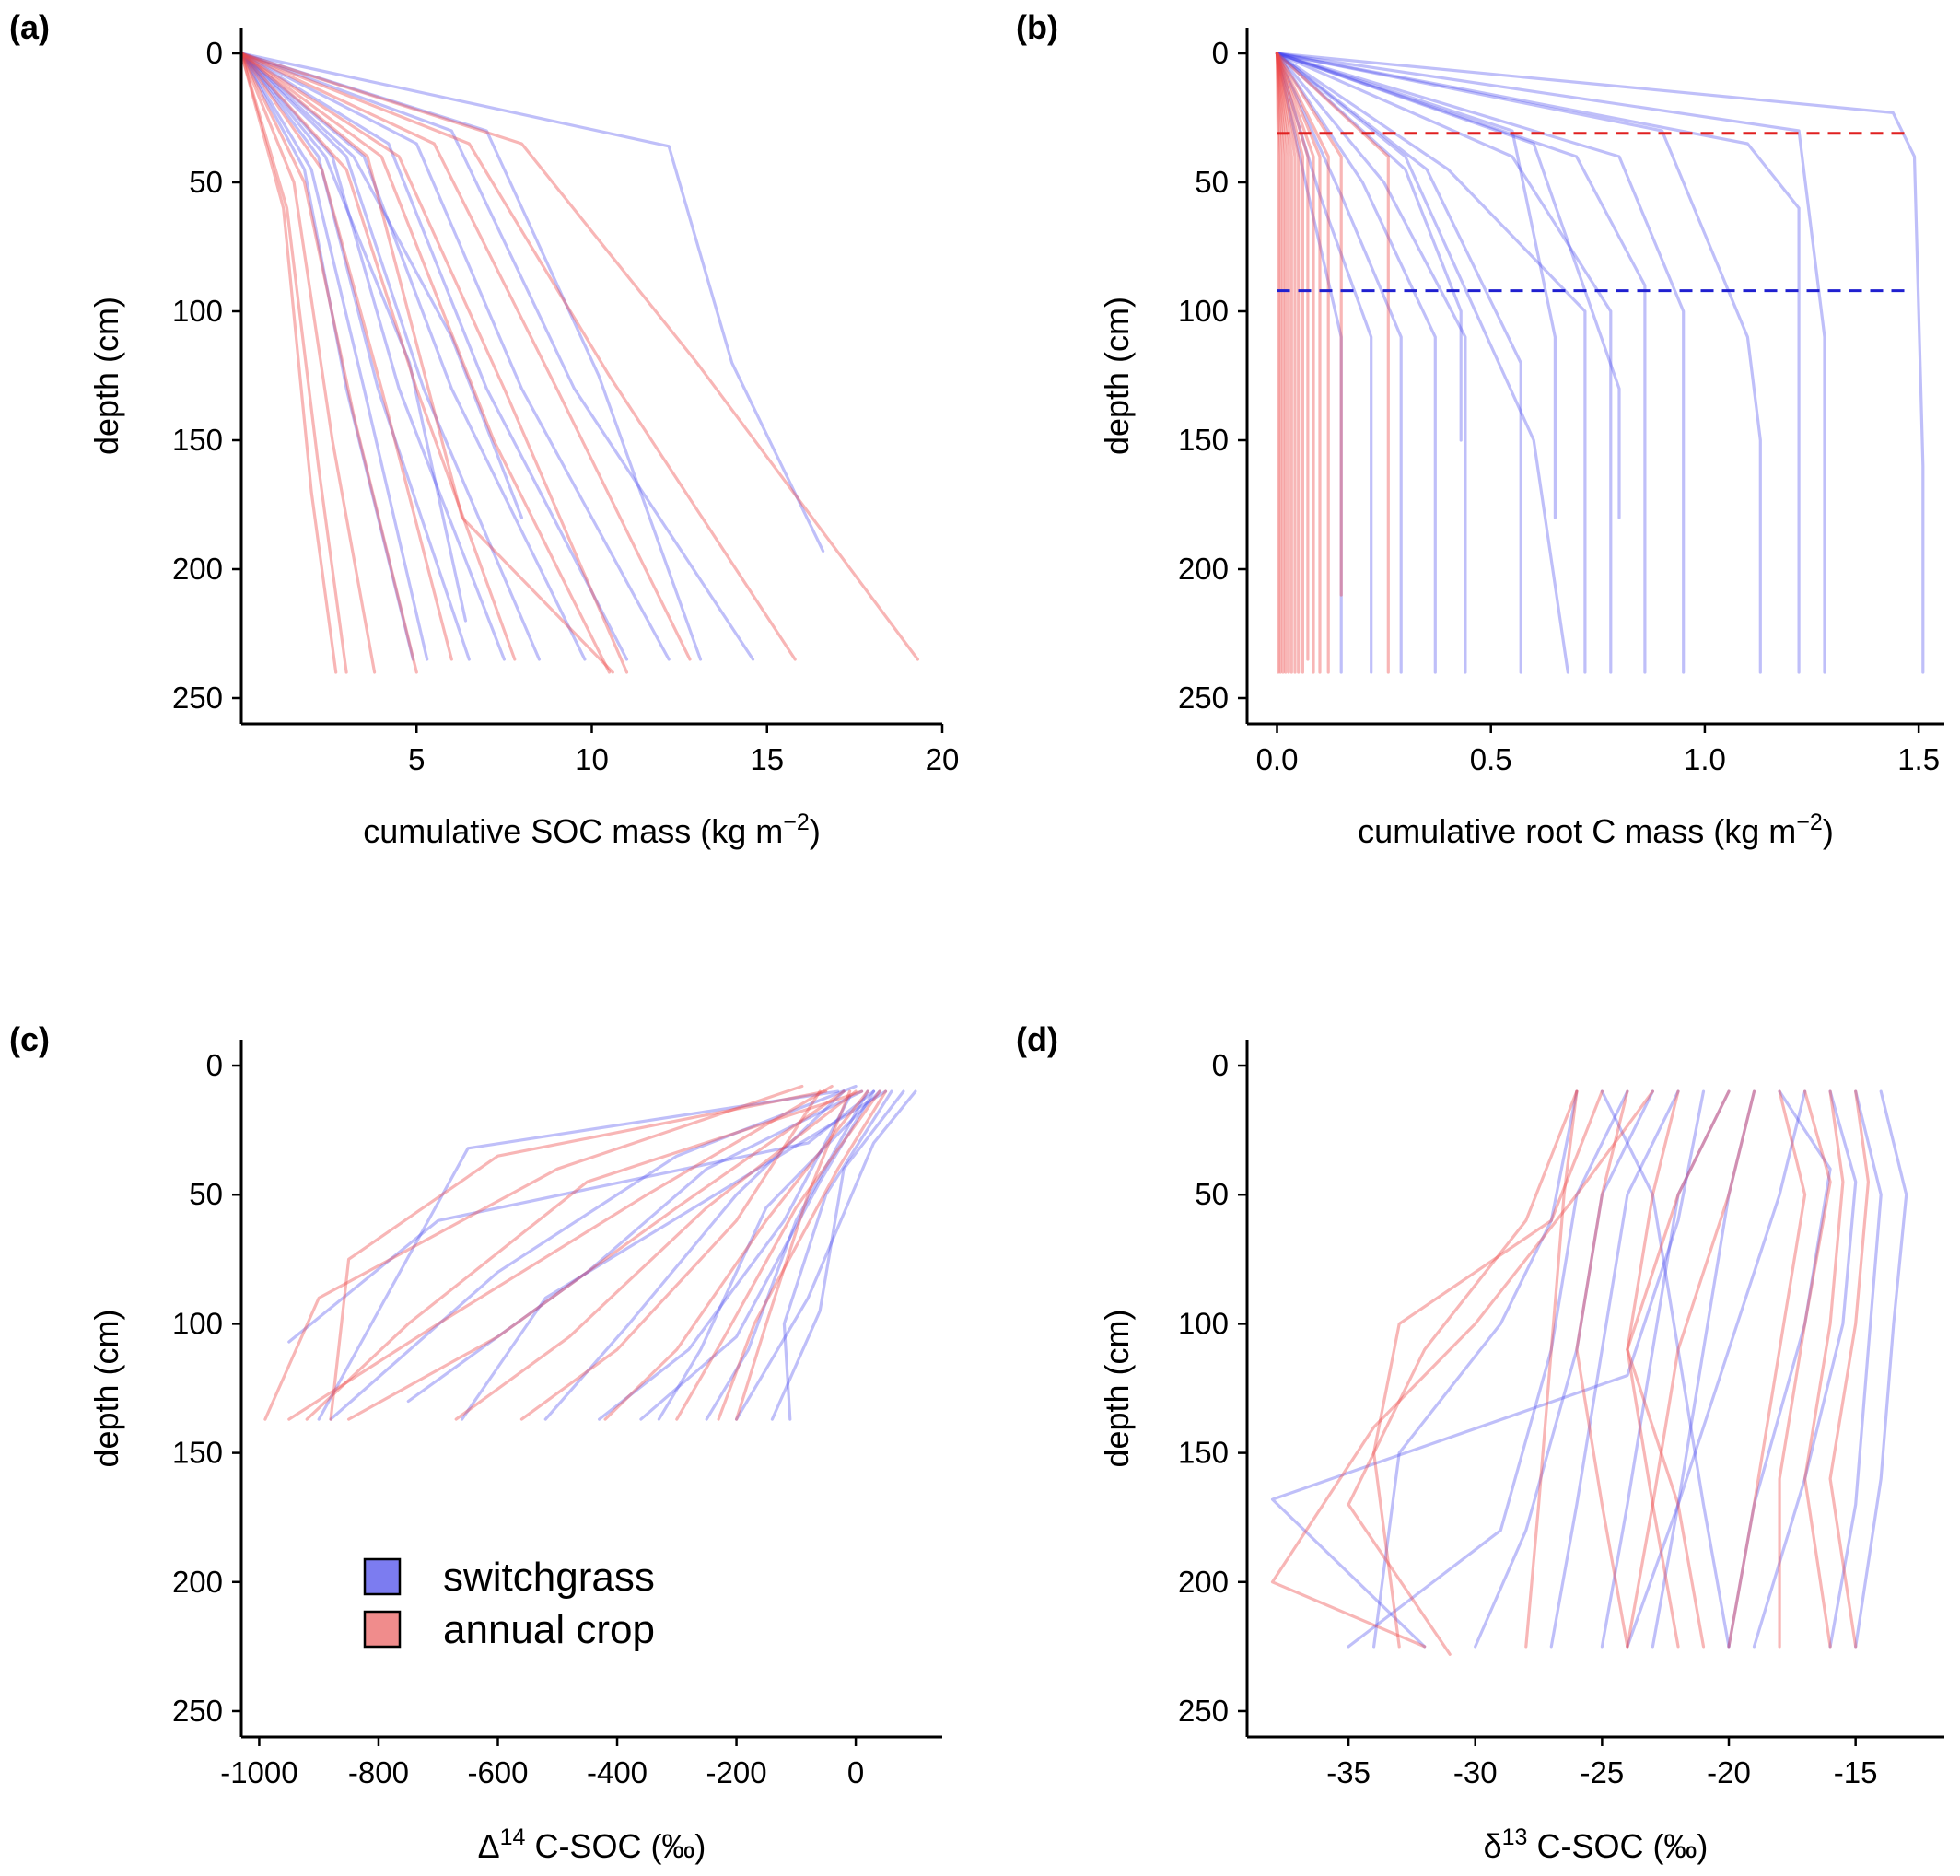 Image resolution: width=1960 pixels, height=1876 pixels. I want to click on x-tick-label: 10, so click(592, 759).